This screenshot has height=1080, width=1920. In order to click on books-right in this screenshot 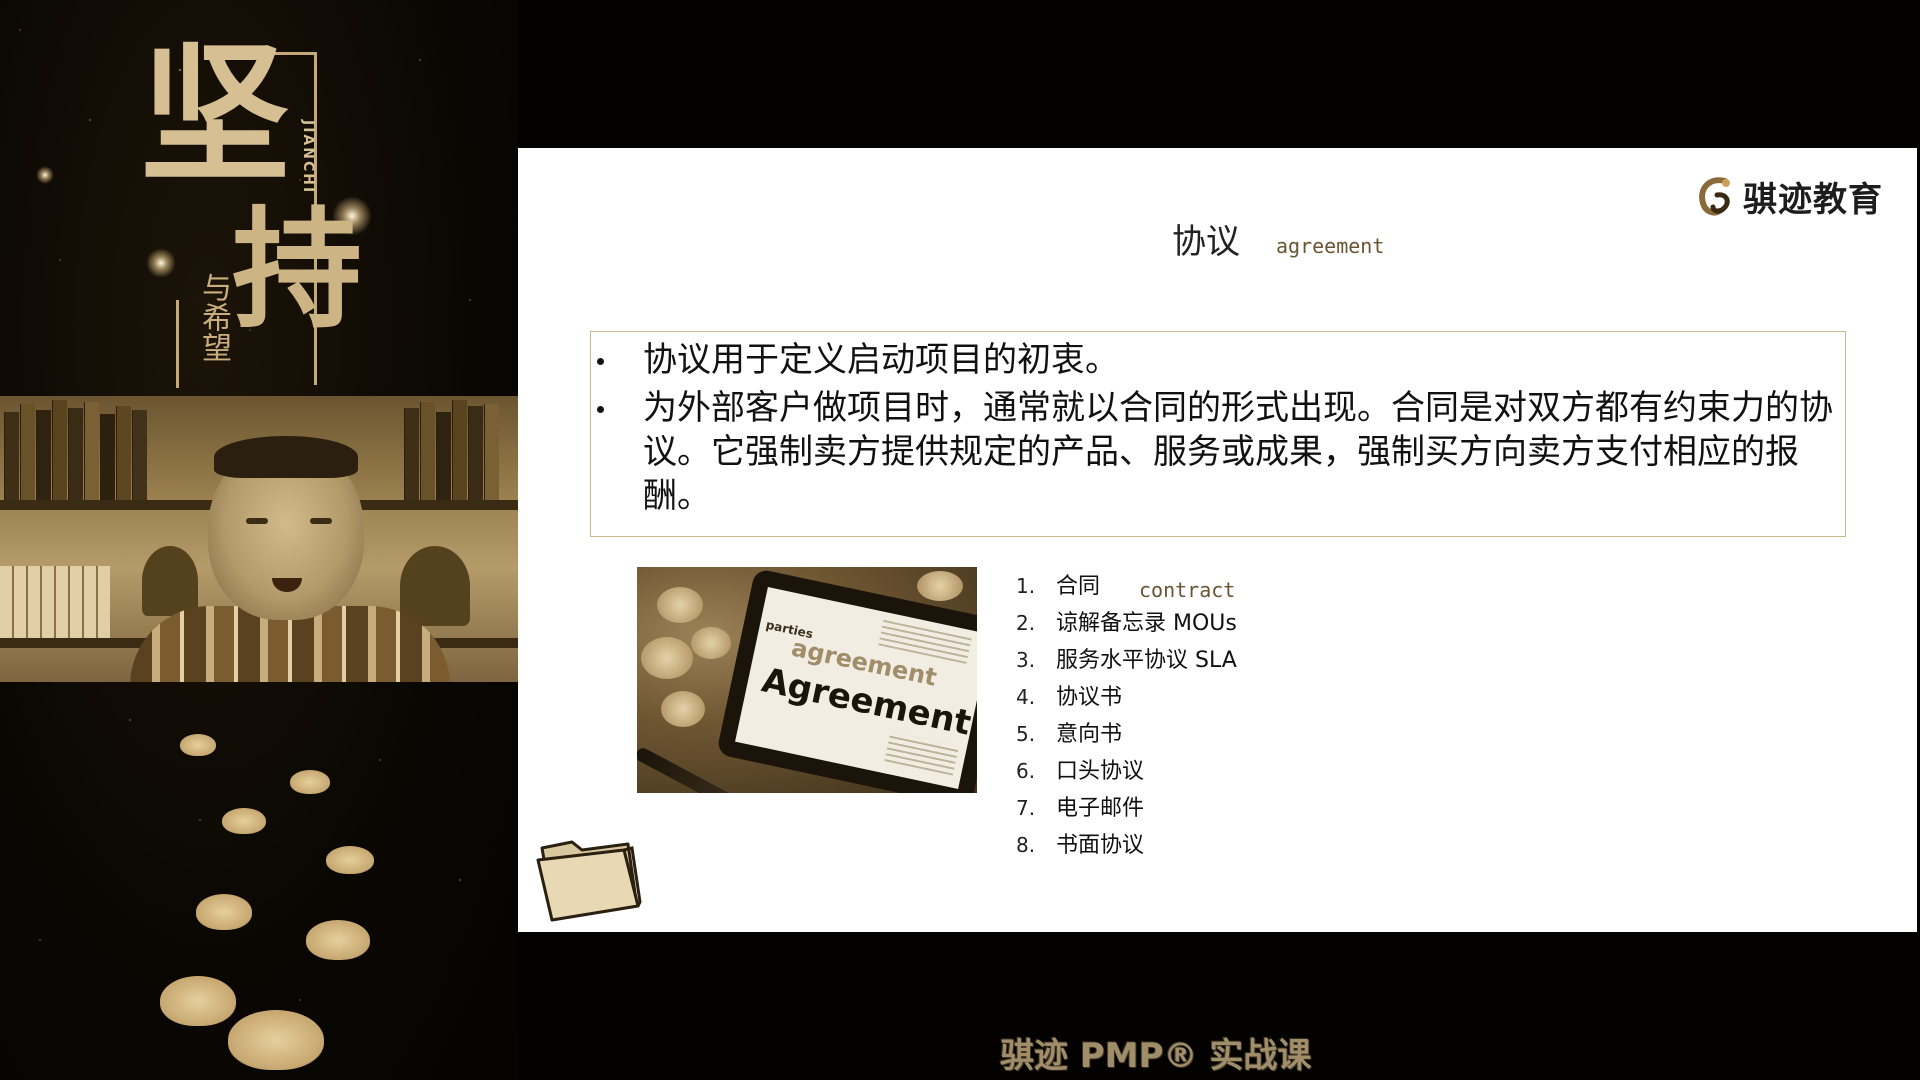, I will do `click(459, 448)`.